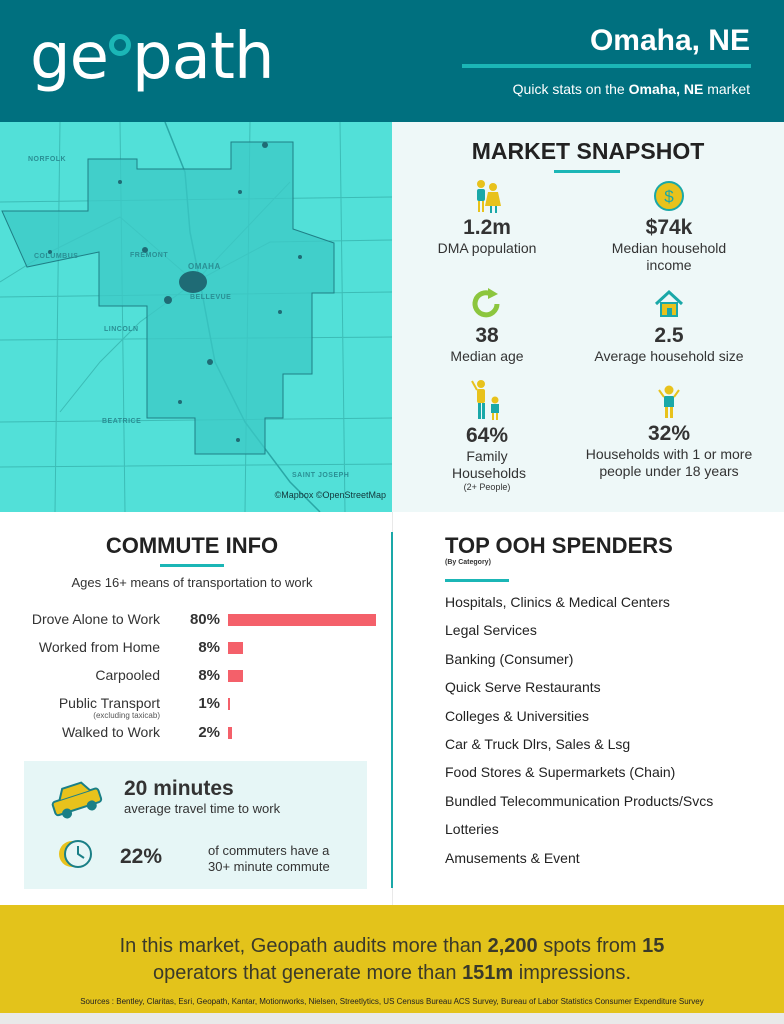 This screenshot has height=1024, width=784. Describe the element at coordinates (149, 255) in the screenshot. I see `map-label-fremont: FREMONT` at that location.